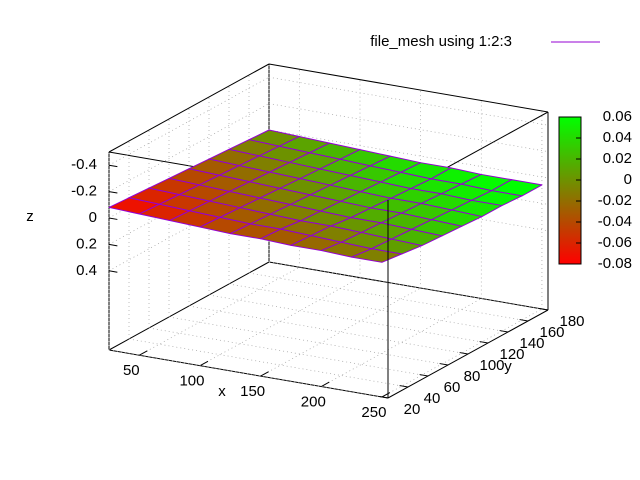 The width and height of the screenshot is (640, 480). What do you see at coordinates (551, 332) in the screenshot?
I see `y-tick-label: 160` at bounding box center [551, 332].